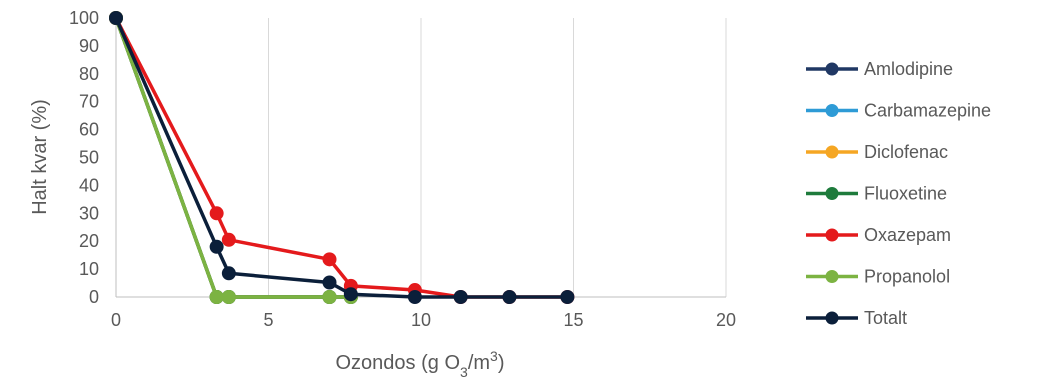 This screenshot has width=1058, height=378. I want to click on y-tick-label: 20, so click(89, 241).